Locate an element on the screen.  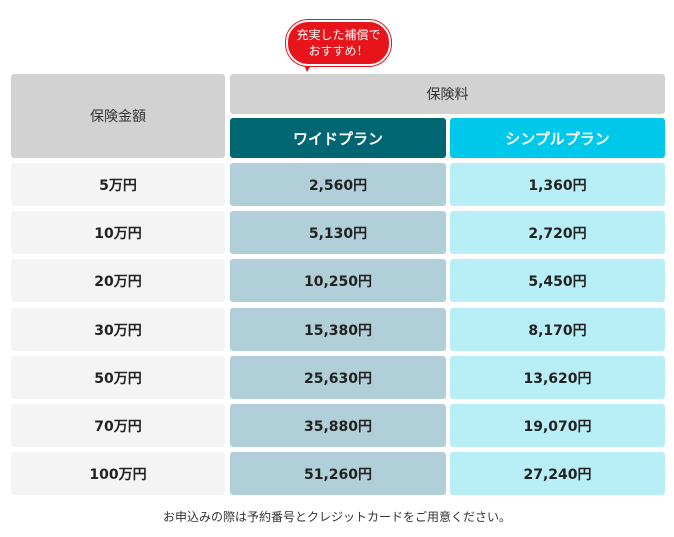
amount-cell: 20万円 is located at coordinates (118, 280).